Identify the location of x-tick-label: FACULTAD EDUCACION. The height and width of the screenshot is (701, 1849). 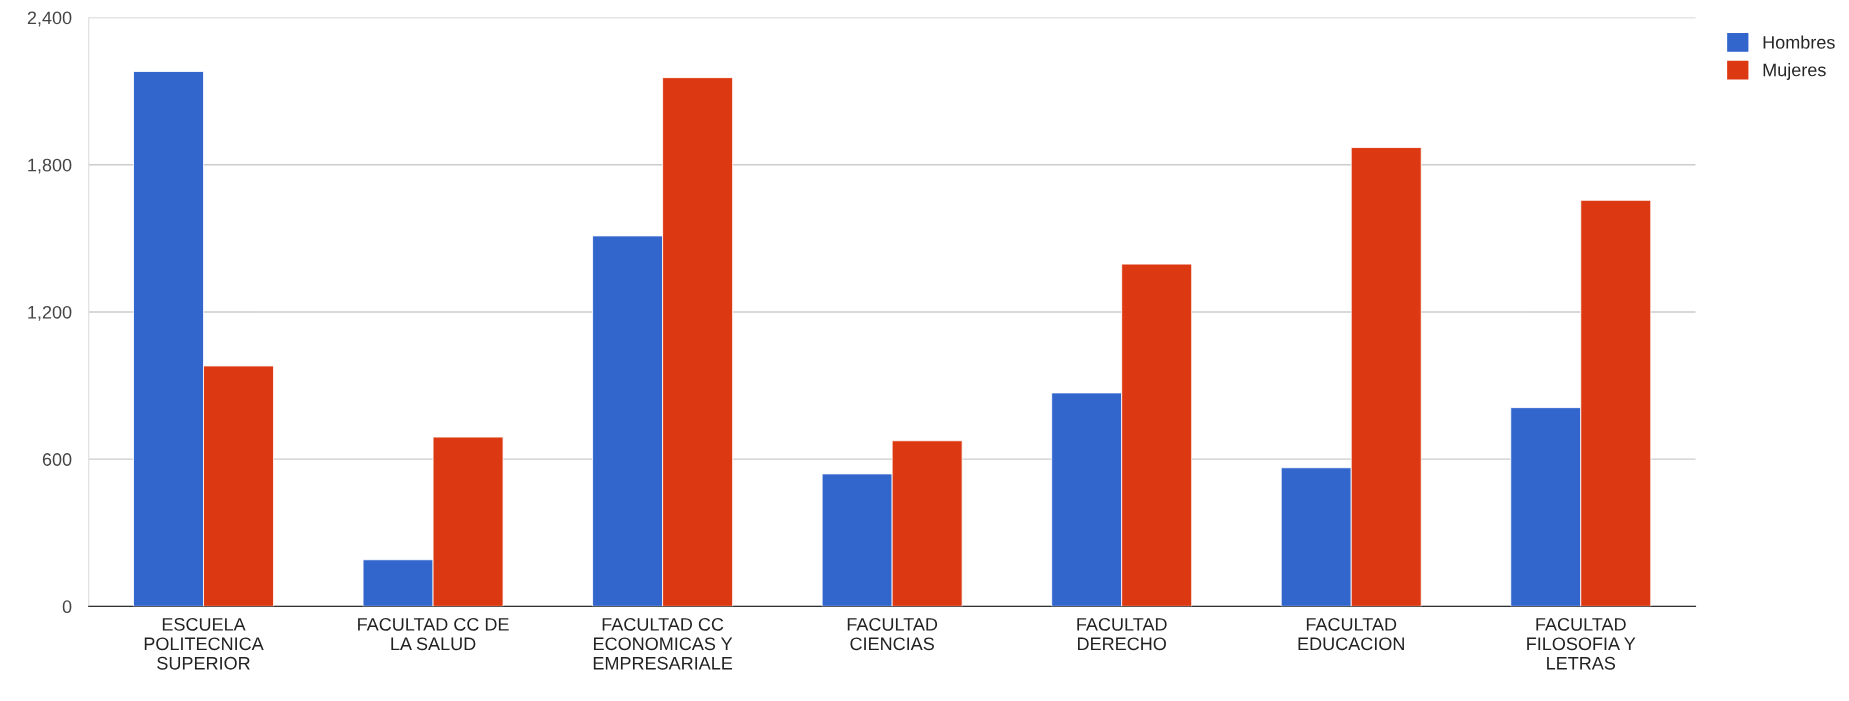
(1351, 634).